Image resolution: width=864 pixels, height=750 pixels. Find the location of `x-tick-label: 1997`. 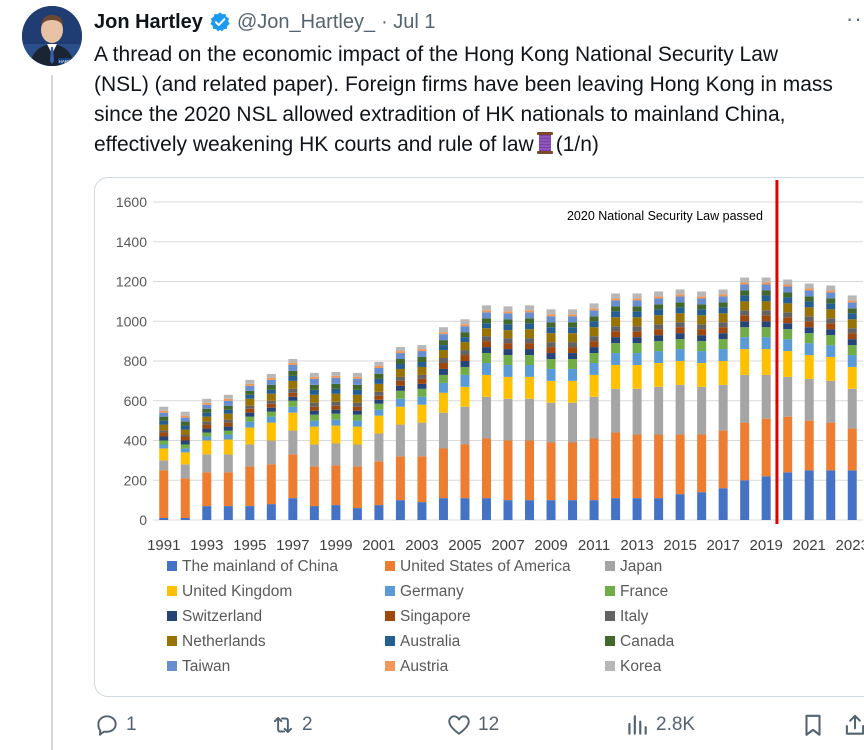

x-tick-label: 1997 is located at coordinates (292, 545).